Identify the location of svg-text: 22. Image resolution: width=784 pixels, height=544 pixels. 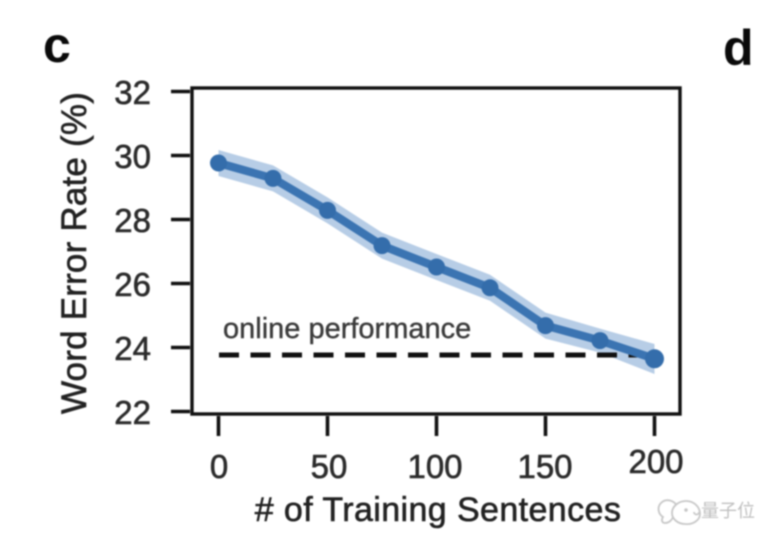
(132, 412).